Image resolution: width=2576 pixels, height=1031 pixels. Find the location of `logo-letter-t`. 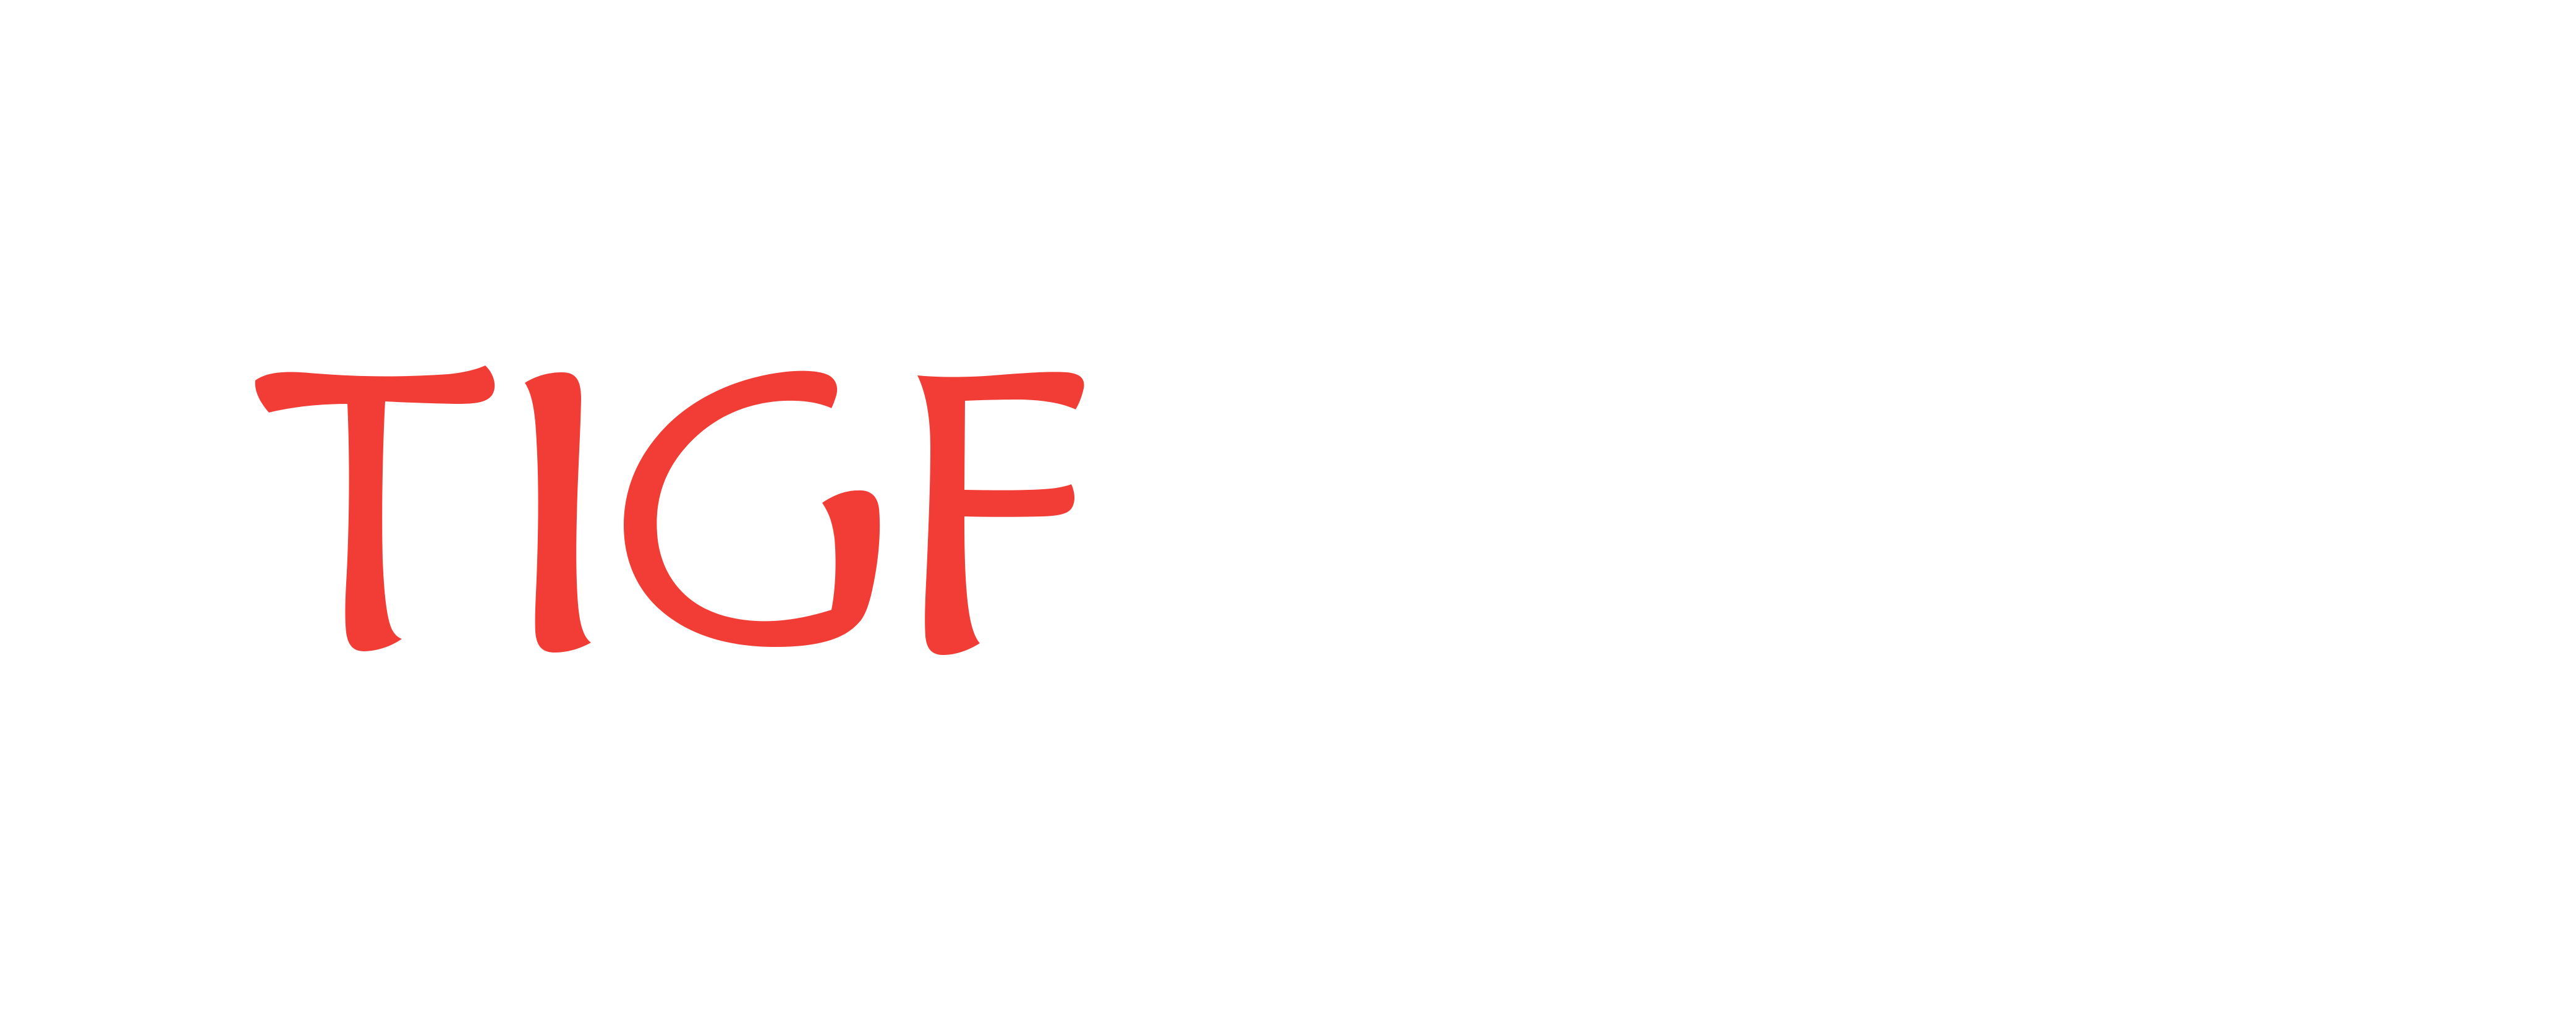

logo-letter-t is located at coordinates (375, 509).